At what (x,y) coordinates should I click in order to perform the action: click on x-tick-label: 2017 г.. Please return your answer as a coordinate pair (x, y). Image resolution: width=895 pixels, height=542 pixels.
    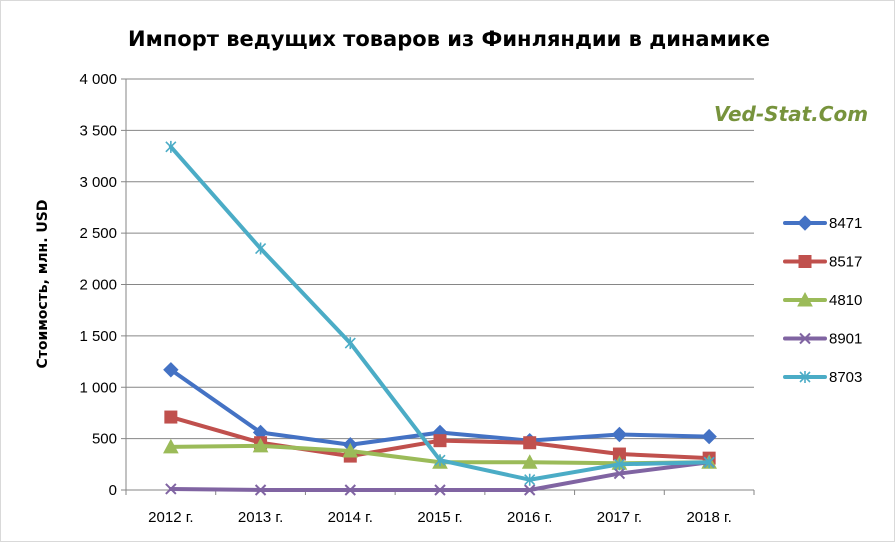
    Looking at the image, I should click on (619, 517).